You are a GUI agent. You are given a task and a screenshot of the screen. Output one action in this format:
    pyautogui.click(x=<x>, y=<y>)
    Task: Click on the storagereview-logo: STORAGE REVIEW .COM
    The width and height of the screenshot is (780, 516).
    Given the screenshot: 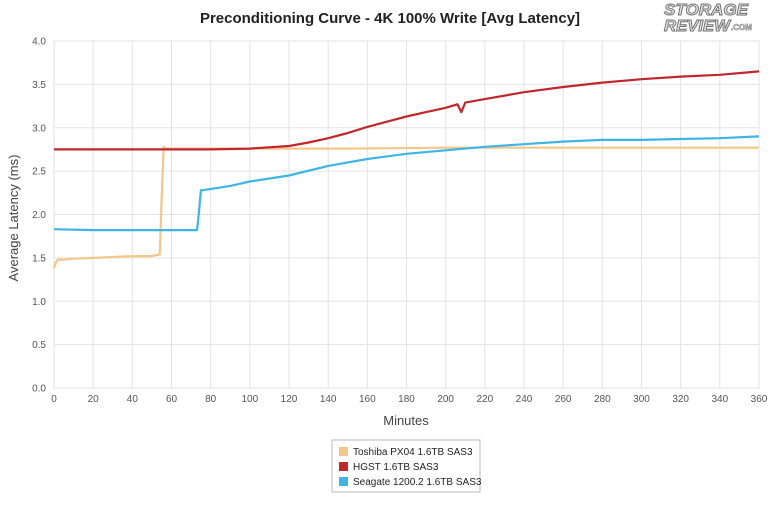 What is the action you would take?
    pyautogui.click(x=708, y=19)
    